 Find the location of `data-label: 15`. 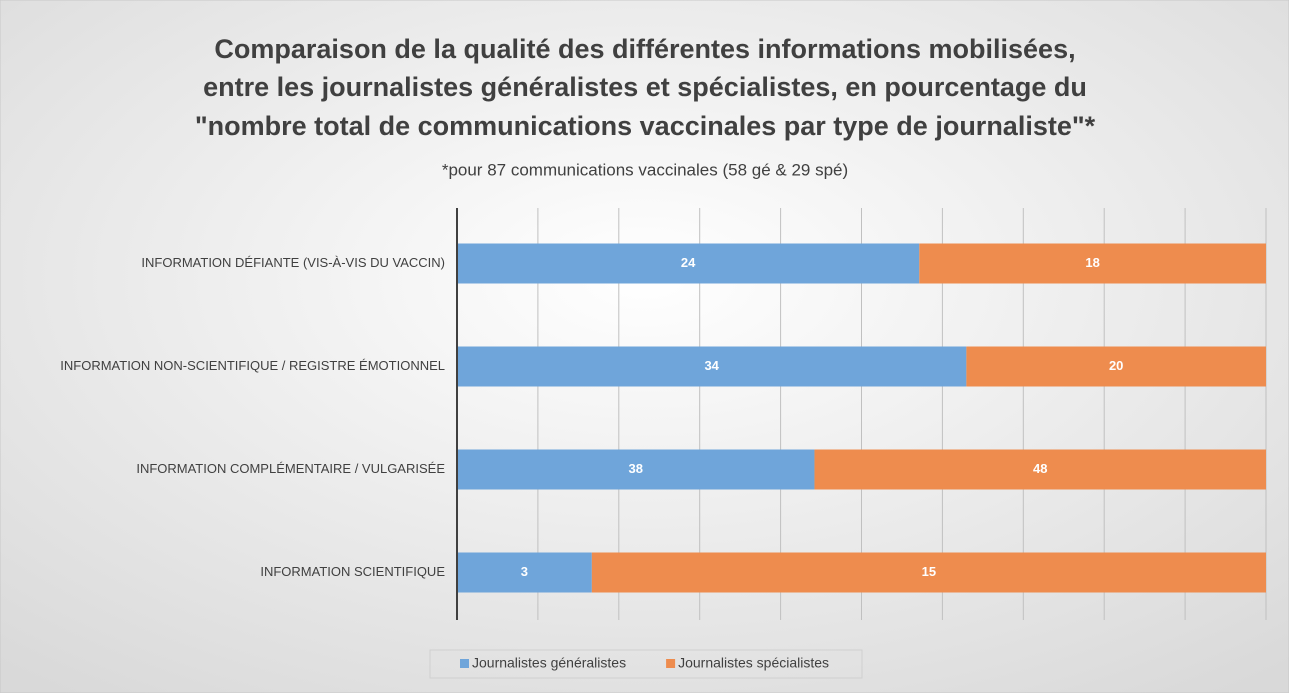

data-label: 15 is located at coordinates (929, 571).